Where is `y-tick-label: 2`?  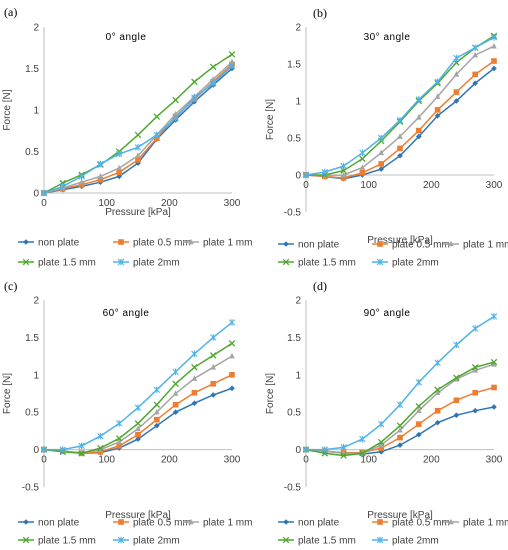
y-tick-label: 2 is located at coordinates (36, 301).